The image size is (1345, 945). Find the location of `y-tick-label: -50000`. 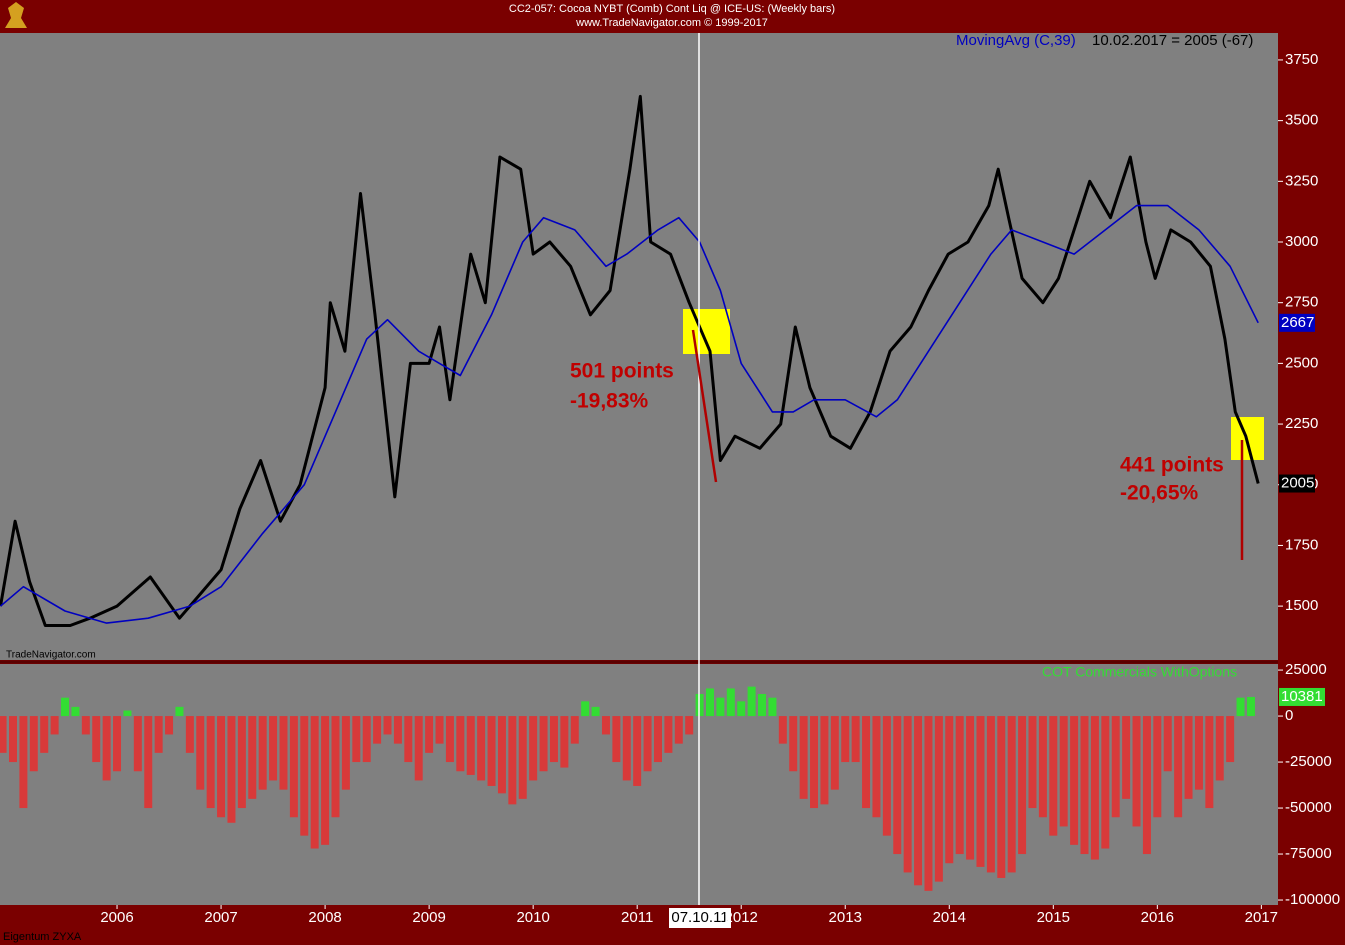

y-tick-label: -50000 is located at coordinates (1308, 807).